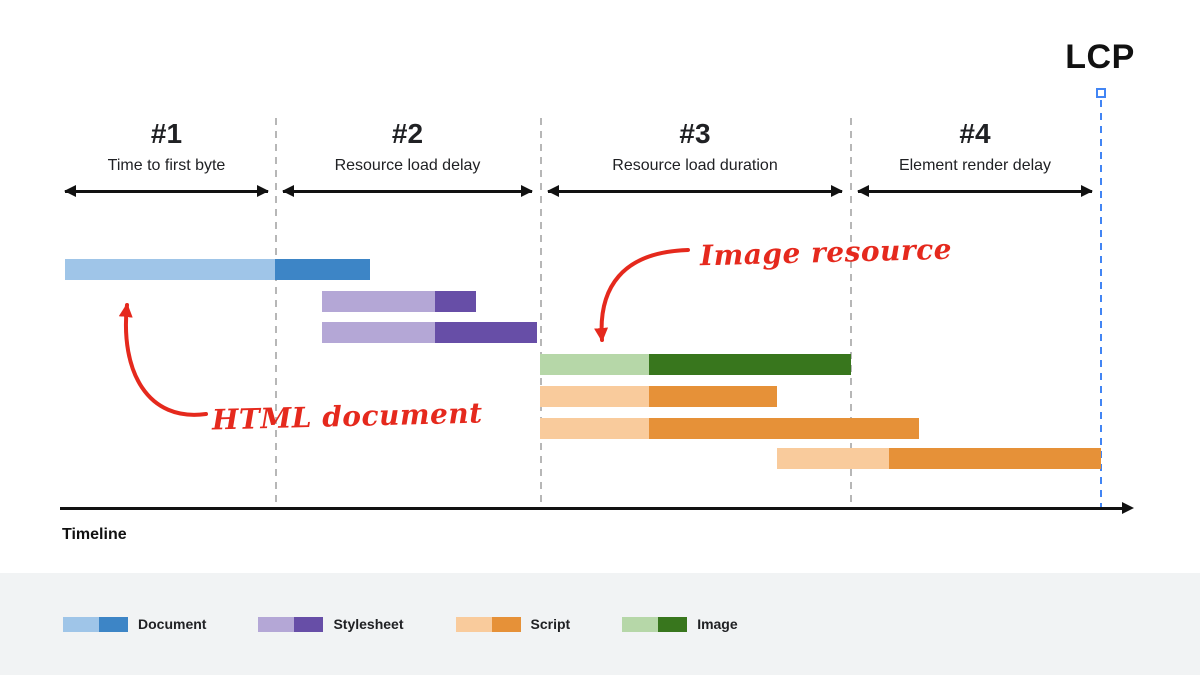 This screenshot has width=1200, height=675. What do you see at coordinates (134, 624) in the screenshot?
I see `legend-item-document: Document` at bounding box center [134, 624].